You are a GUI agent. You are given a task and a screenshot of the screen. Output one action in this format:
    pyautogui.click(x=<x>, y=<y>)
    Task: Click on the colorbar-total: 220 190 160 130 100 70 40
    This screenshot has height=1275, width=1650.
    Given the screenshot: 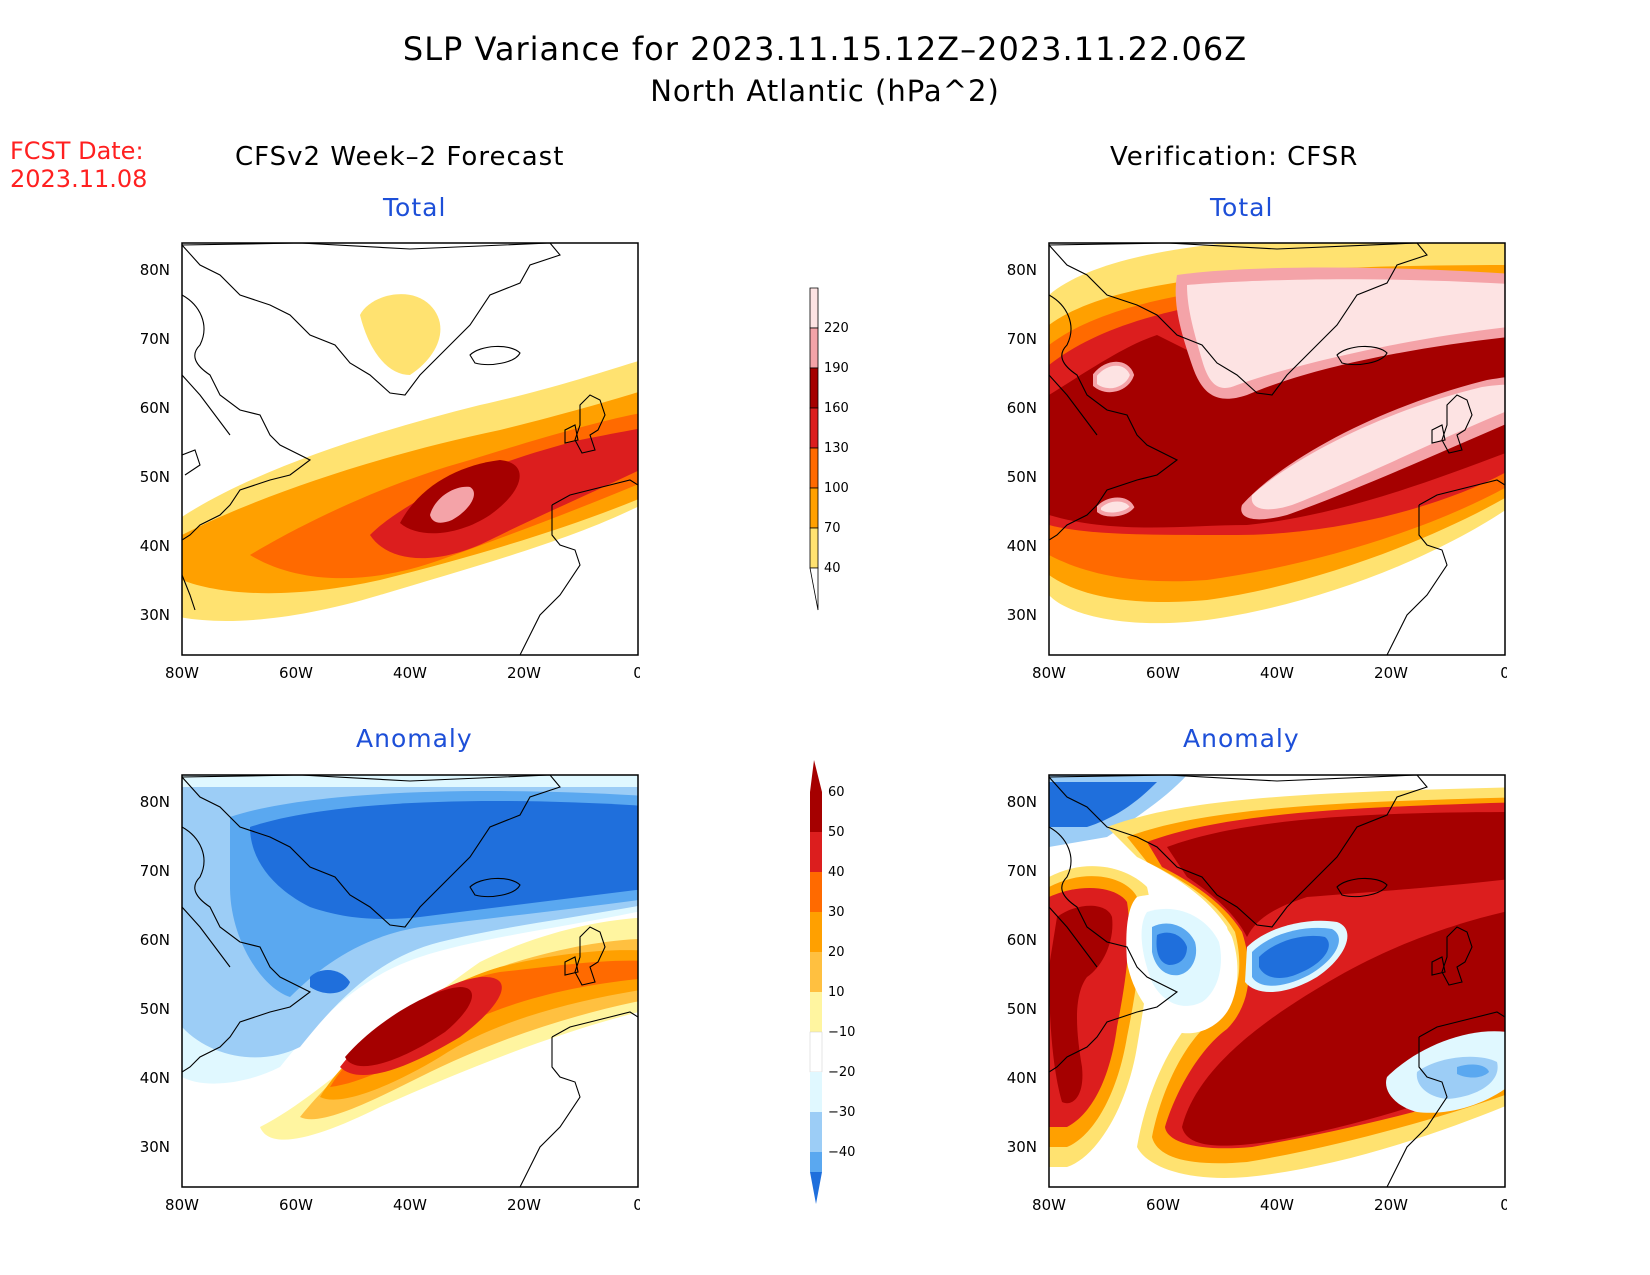 What is the action you would take?
    pyautogui.click(x=829, y=449)
    